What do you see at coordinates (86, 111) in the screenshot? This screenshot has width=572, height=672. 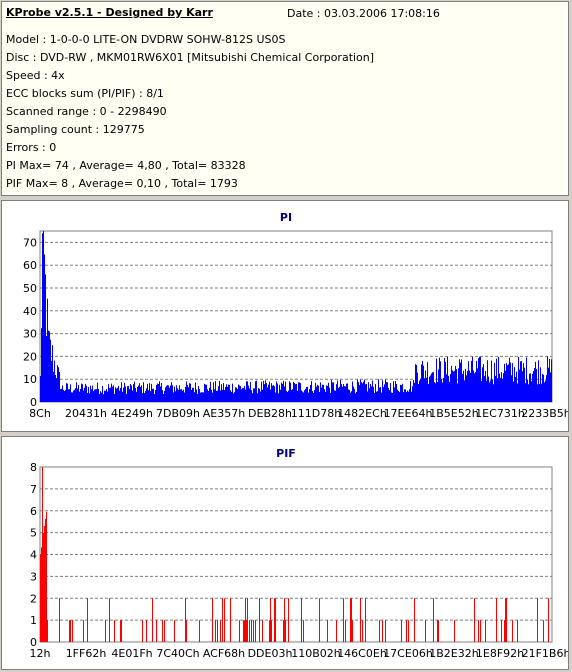 I see `range-line: Scanned range : 0 - 2298490` at bounding box center [86, 111].